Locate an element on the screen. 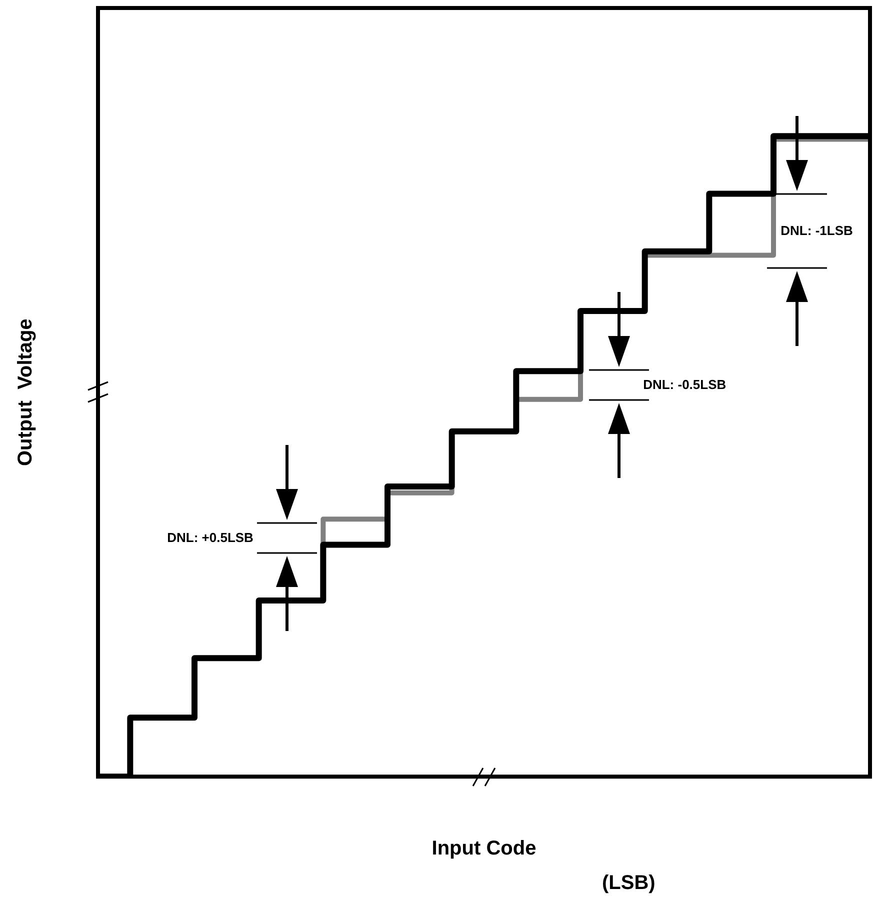 The image size is (874, 905). y-axis-title: Output Voltage is located at coordinates (25, 392).